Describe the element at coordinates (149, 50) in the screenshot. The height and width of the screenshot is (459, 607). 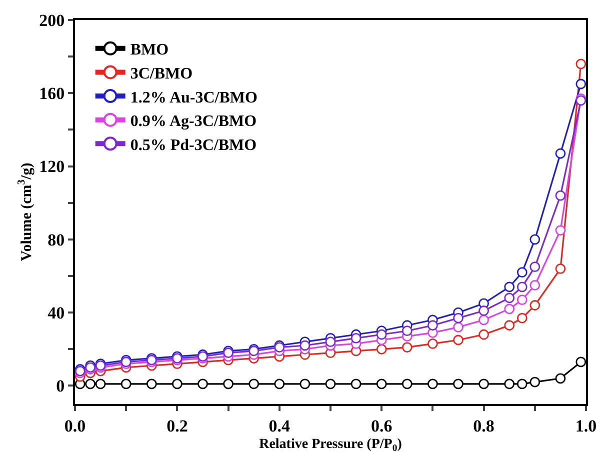
I see `legend-label: BMO` at that location.